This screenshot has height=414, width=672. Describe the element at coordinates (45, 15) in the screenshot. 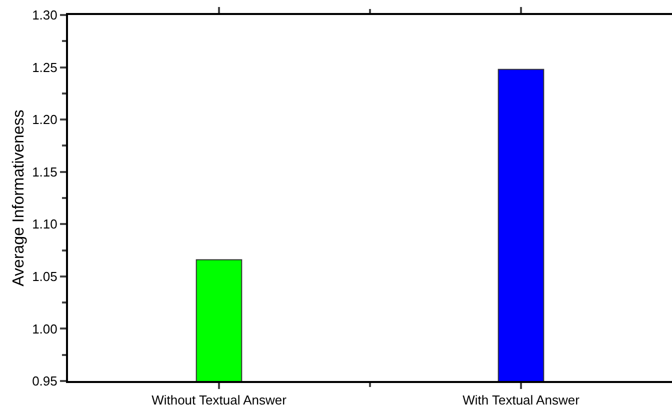

I see `y-tick-label: 1.30` at that location.